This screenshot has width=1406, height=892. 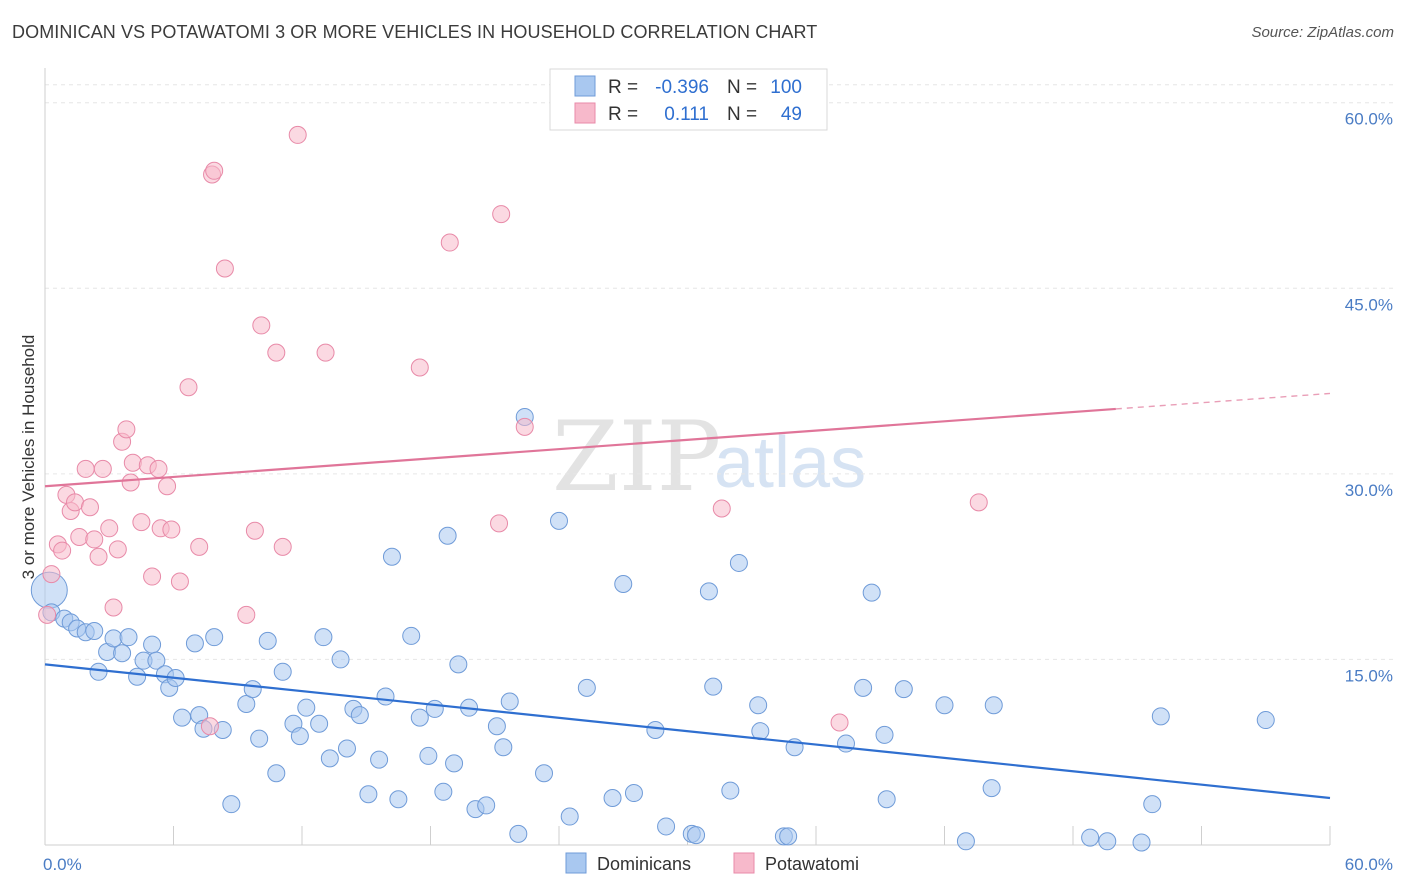 I want to click on watermark-atlas: atlas, so click(x=790, y=463).